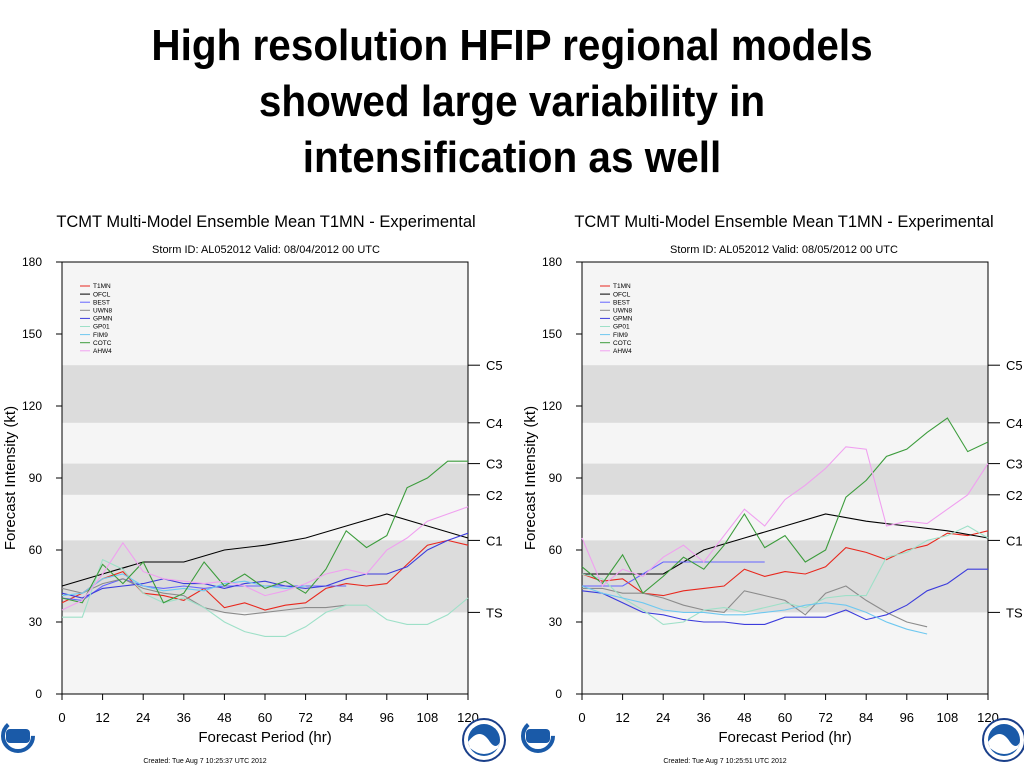 This screenshot has width=1024, height=768. I want to click on slide-title-line-1: High resolution HFIP regional models, so click(512, 45).